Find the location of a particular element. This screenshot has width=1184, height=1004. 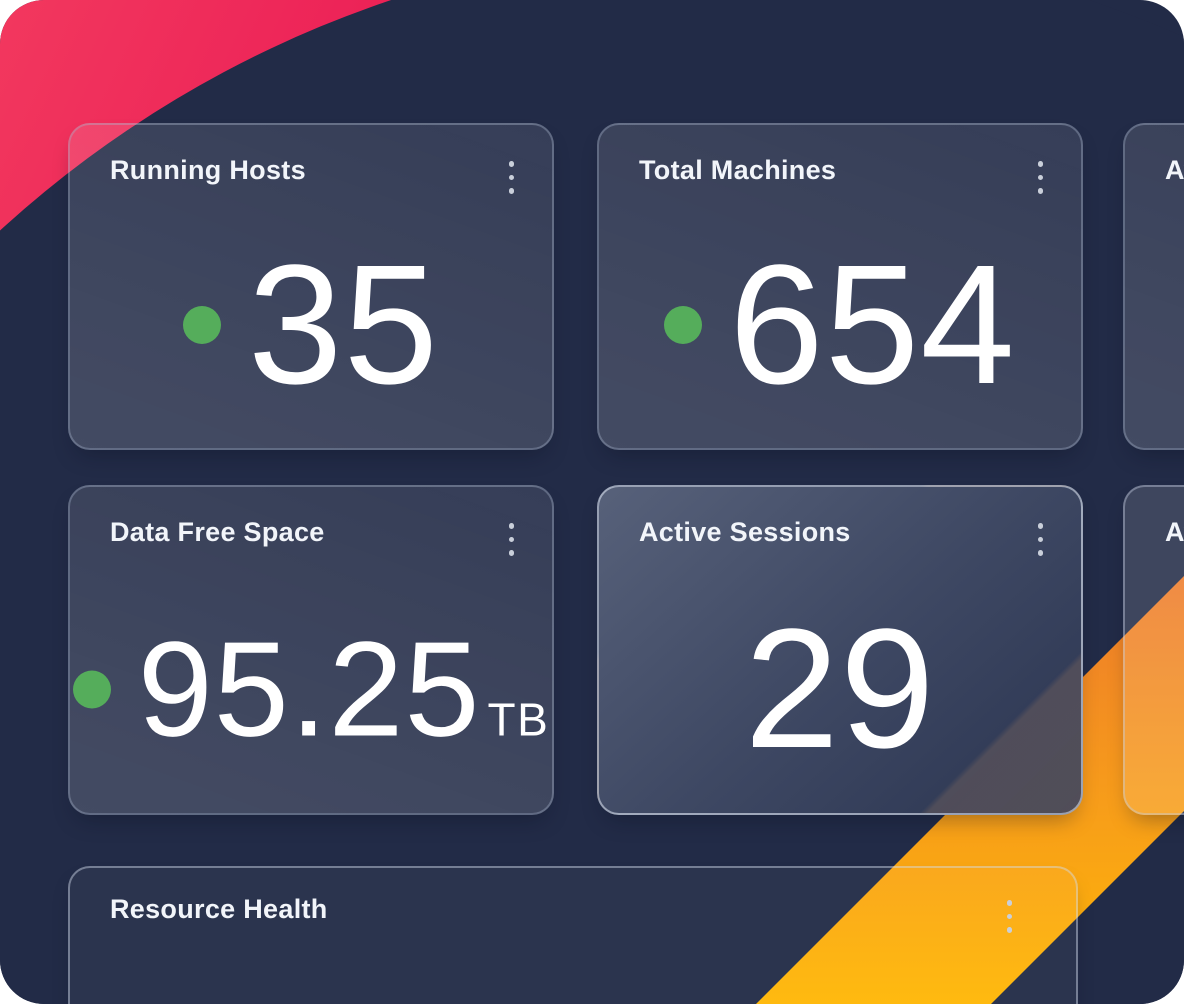

card-title: Resource Health is located at coordinates (219, 909).